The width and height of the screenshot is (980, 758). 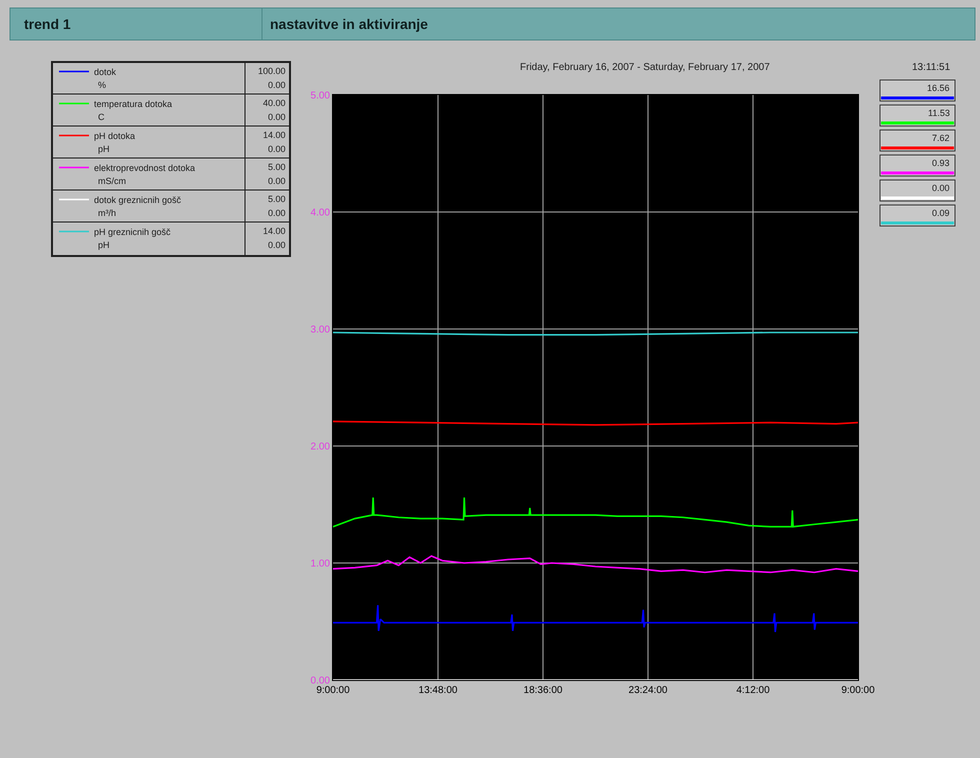 What do you see at coordinates (938, 88) in the screenshot?
I see `text: 16.56` at bounding box center [938, 88].